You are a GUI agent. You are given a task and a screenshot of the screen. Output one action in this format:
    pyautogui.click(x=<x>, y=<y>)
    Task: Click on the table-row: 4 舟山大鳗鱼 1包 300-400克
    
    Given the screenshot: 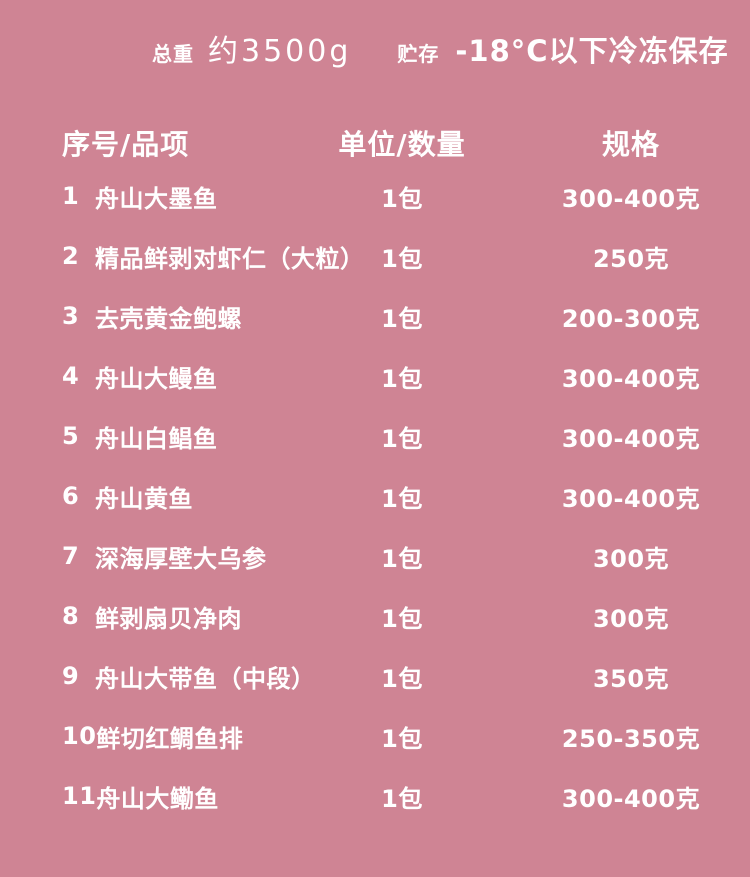 What is the action you would take?
    pyautogui.click(x=375, y=376)
    